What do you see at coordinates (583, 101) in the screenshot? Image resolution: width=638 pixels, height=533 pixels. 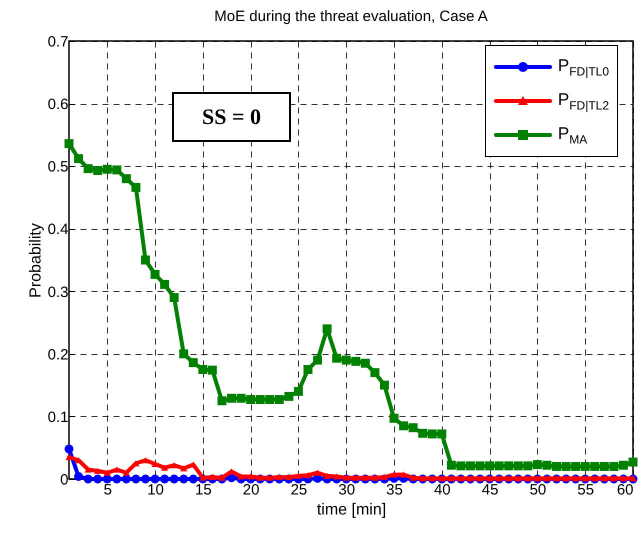 I see `legend-label: P$_{FD|TL2}$` at bounding box center [583, 101].